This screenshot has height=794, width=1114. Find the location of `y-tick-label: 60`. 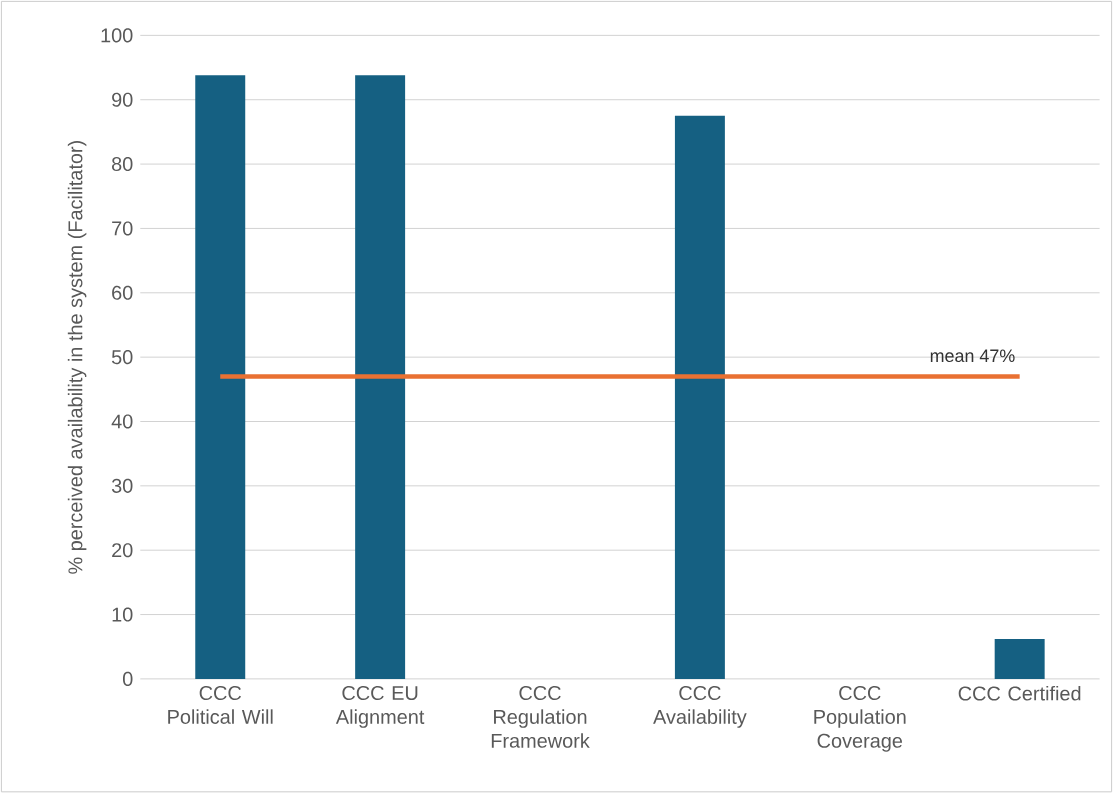

y-tick-label: 60 is located at coordinates (122, 292).